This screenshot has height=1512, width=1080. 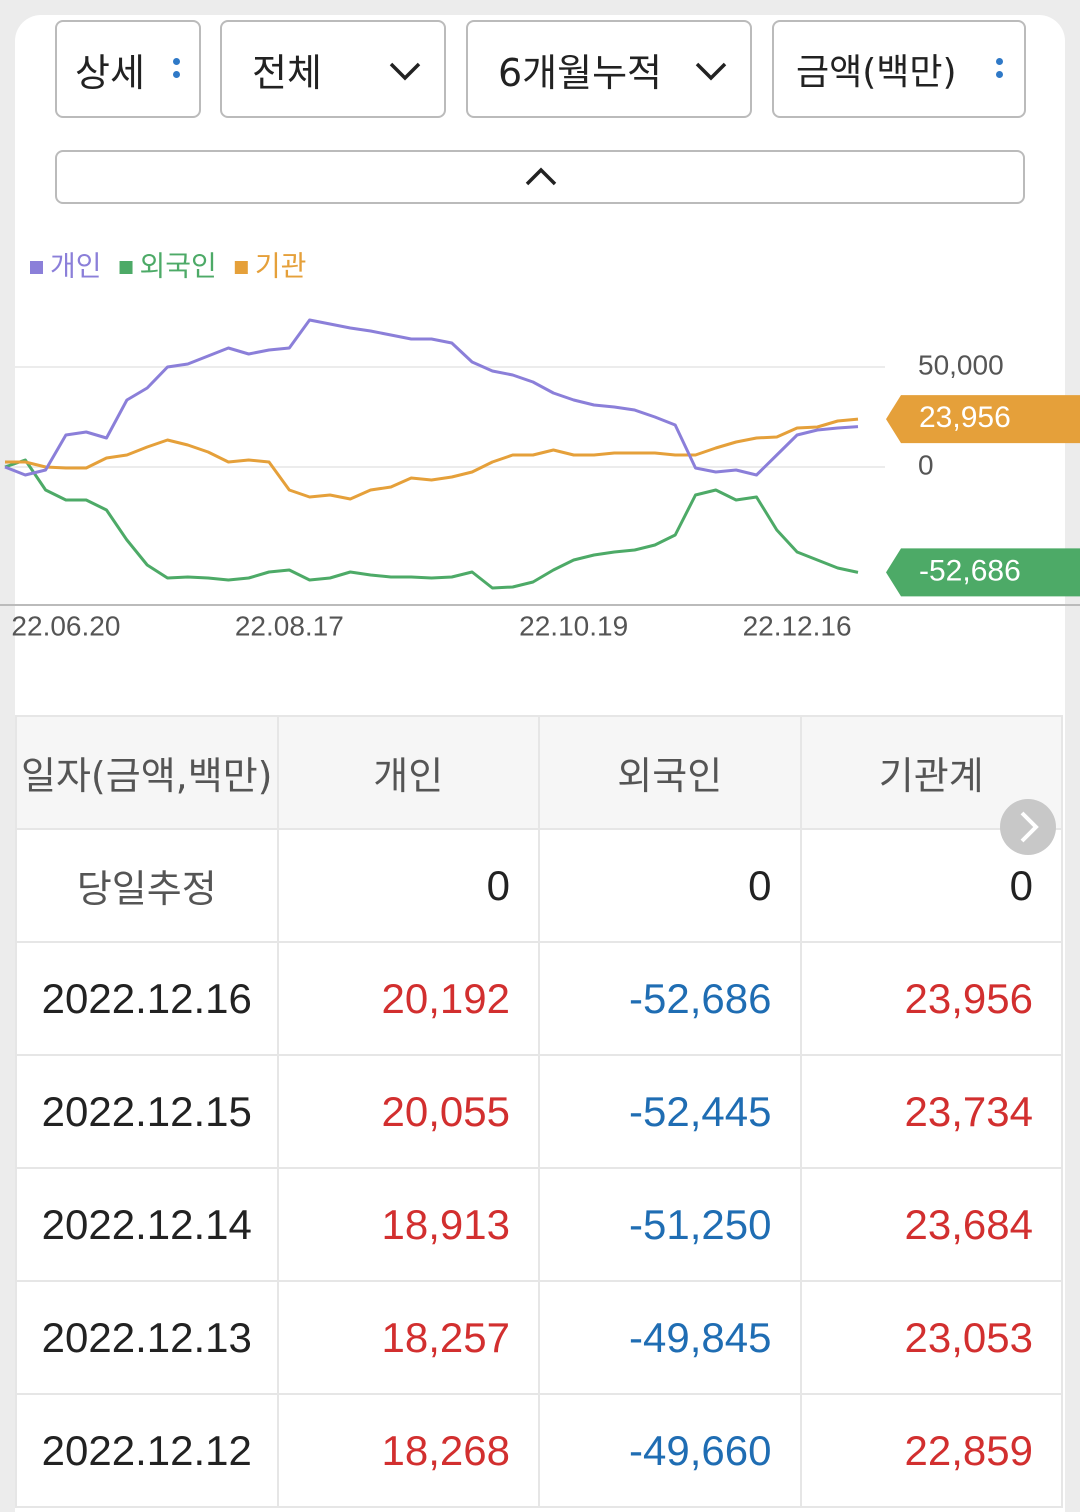 I want to click on chevron-up, so click(x=541, y=176).